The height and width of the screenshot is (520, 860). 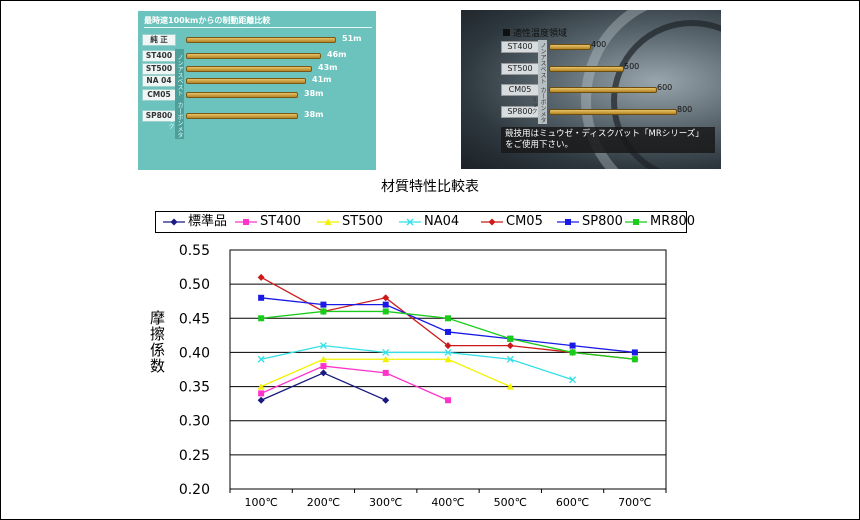 I want to click on legend-label: 標準品, so click(x=208, y=221).